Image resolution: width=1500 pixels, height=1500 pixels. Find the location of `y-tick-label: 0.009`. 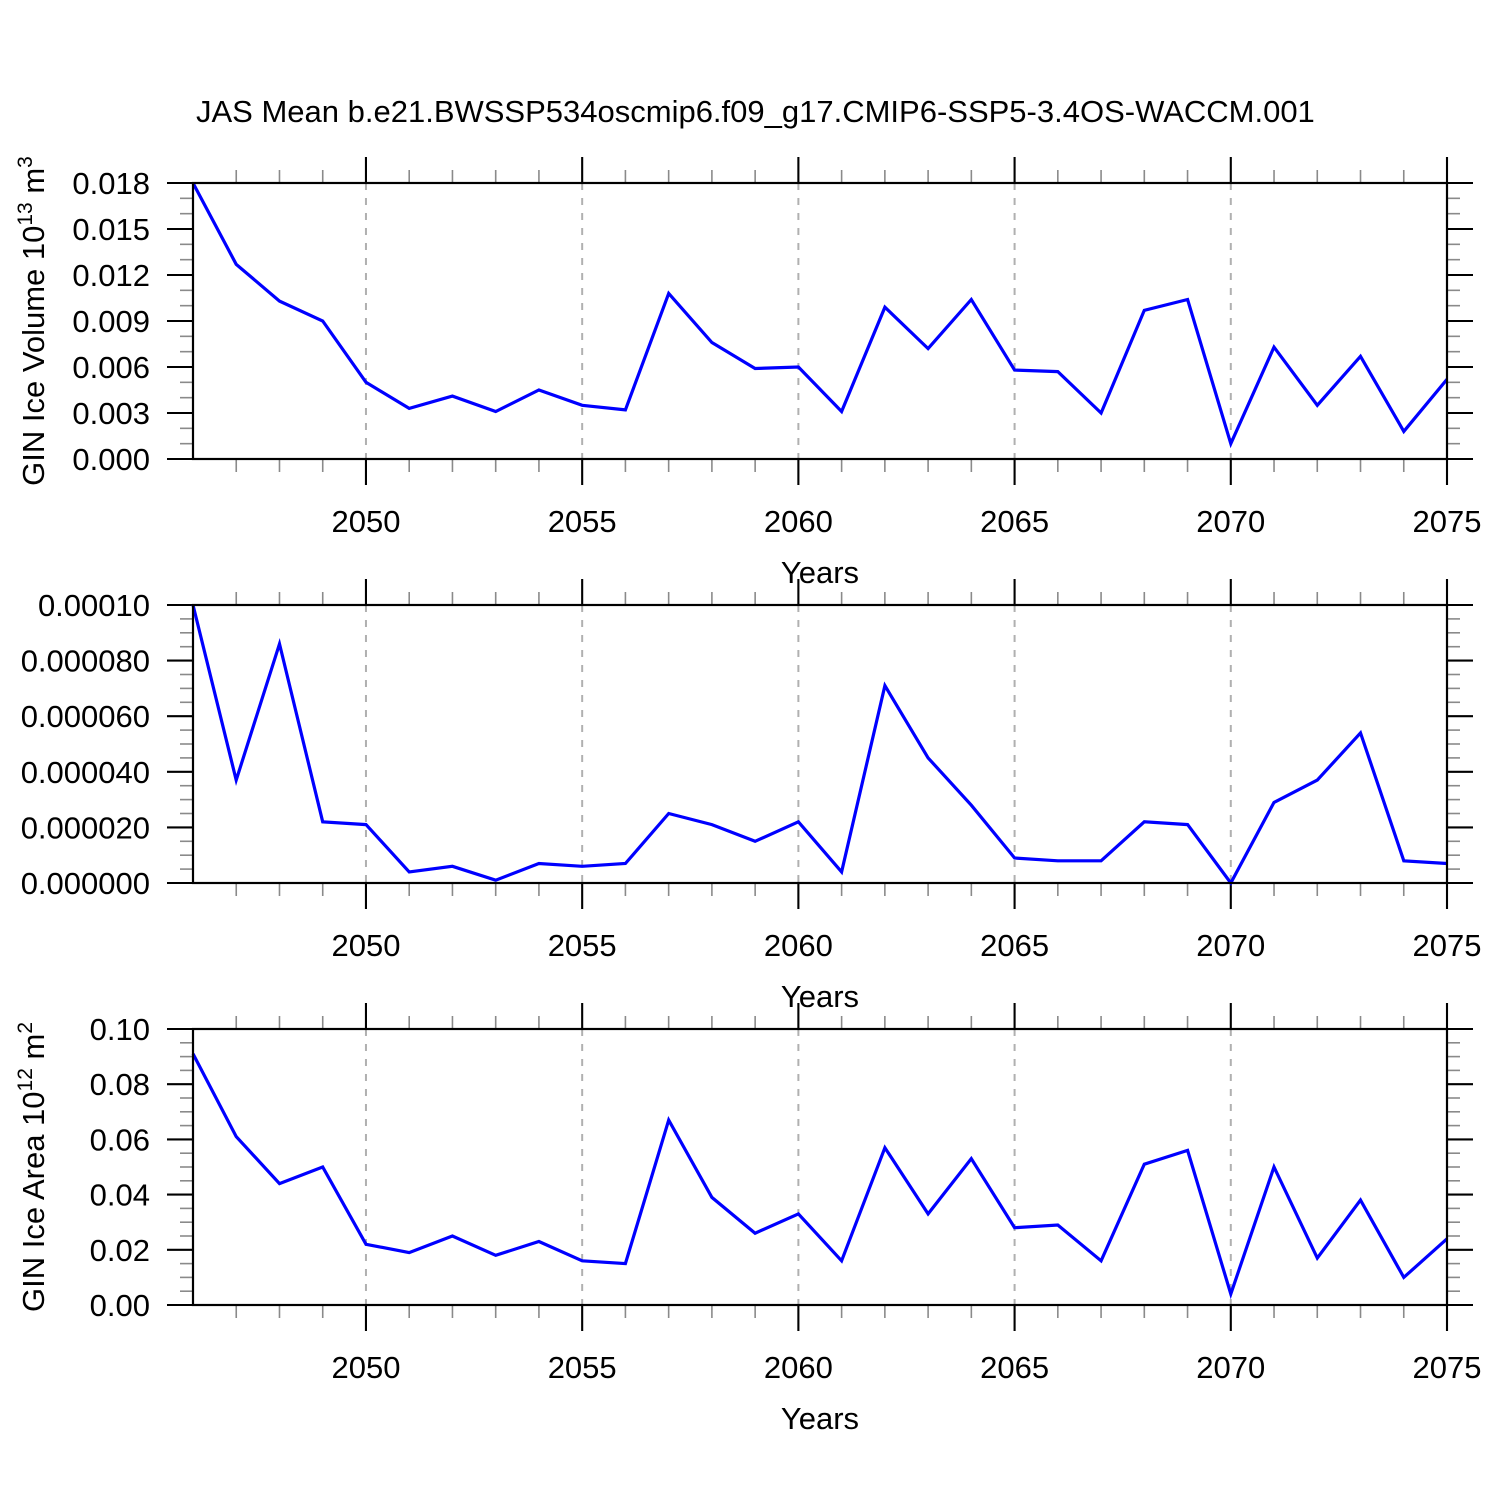

y-tick-label: 0.009 is located at coordinates (111, 321).